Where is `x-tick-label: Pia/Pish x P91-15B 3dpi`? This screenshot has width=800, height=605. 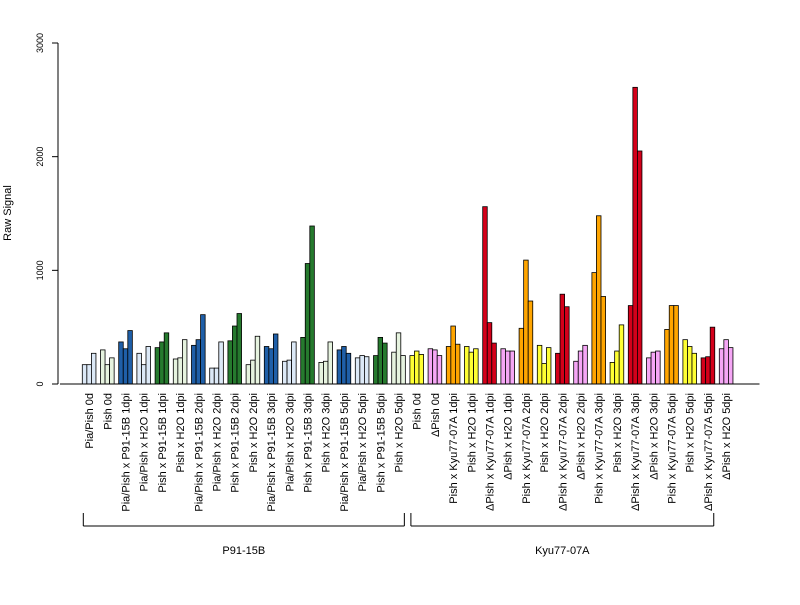 x-tick-label: Pia/Pish x P91-15B 3dpi is located at coordinates (272, 452).